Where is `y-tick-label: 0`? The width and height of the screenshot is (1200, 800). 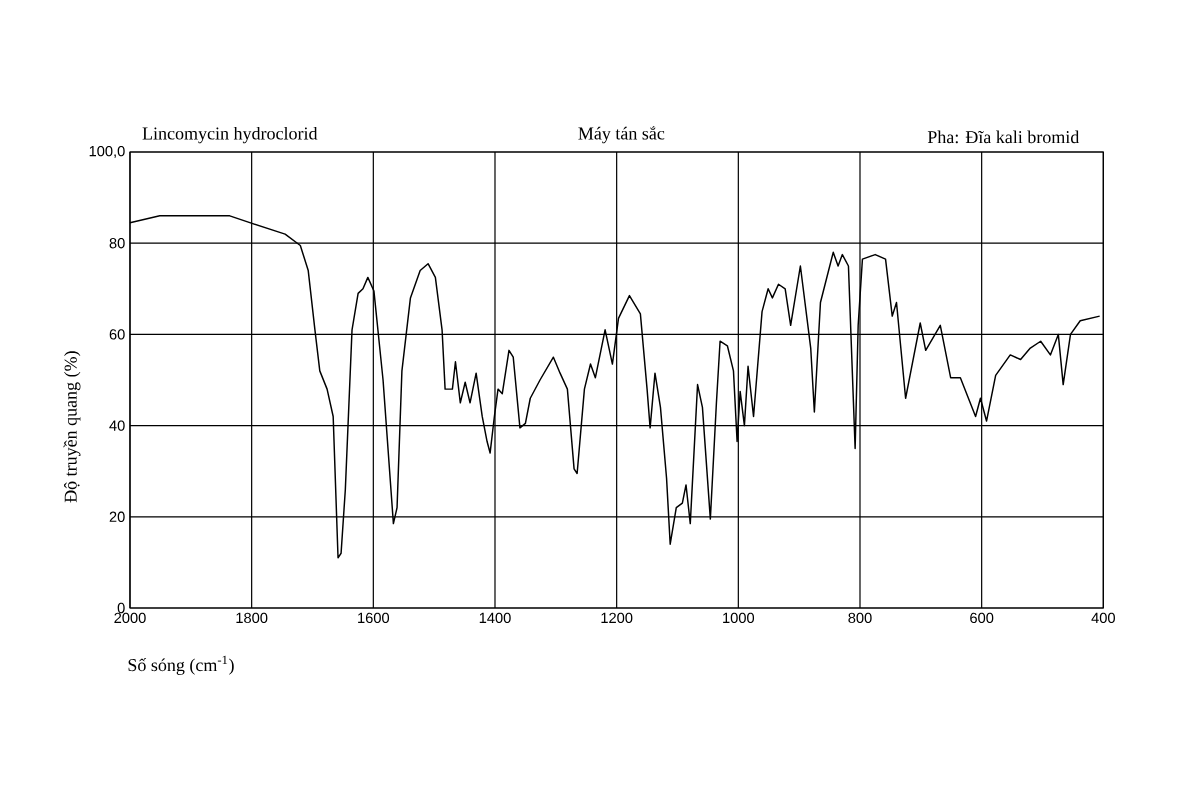
y-tick-label: 0 is located at coordinates (121, 608).